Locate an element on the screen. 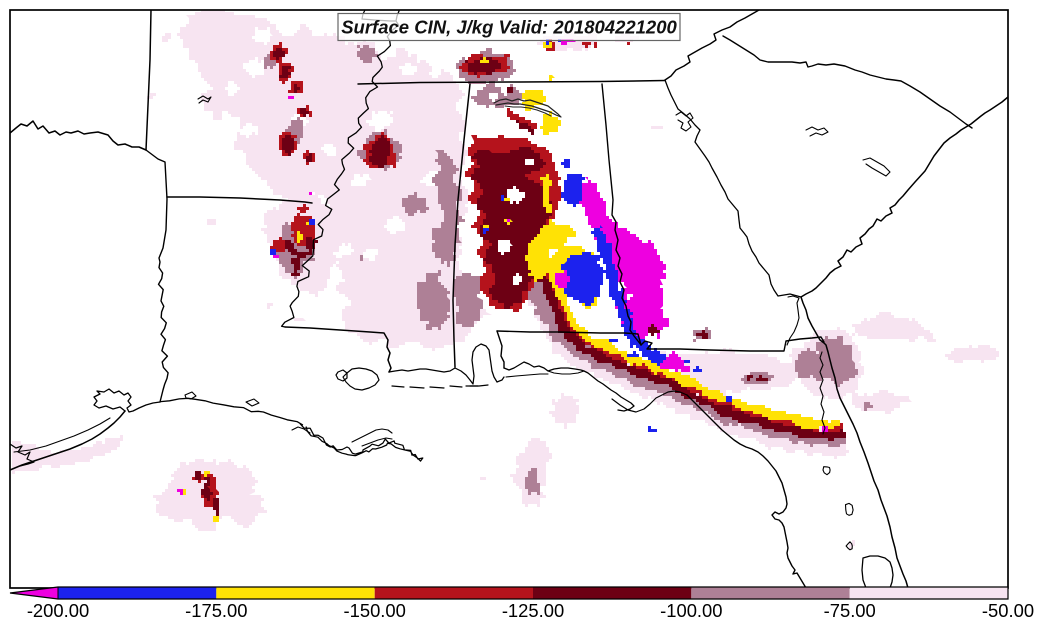 The height and width of the screenshot is (633, 1044). svg-text: -75.00 is located at coordinates (850, 610).